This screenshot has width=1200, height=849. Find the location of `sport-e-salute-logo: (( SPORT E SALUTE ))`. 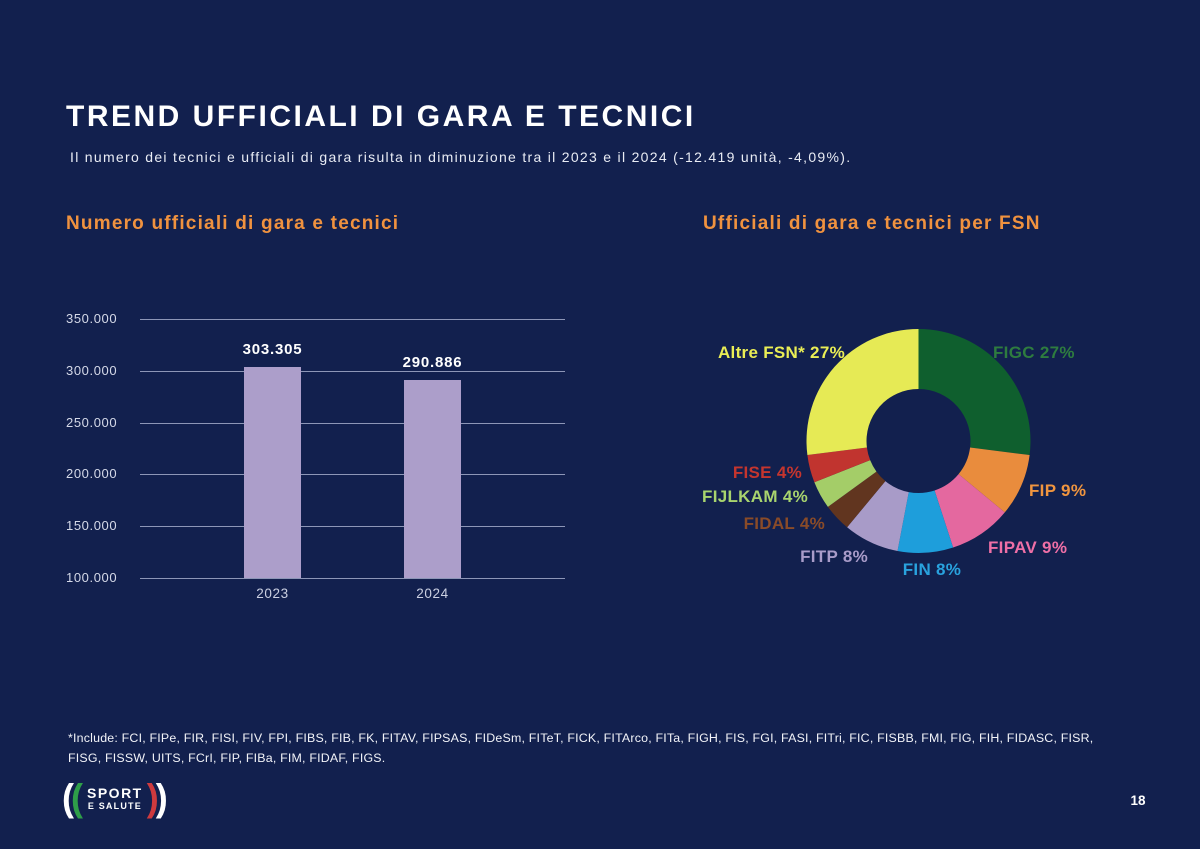

sport-e-salute-logo: (( SPORT E SALUTE )) is located at coordinates (115, 798).